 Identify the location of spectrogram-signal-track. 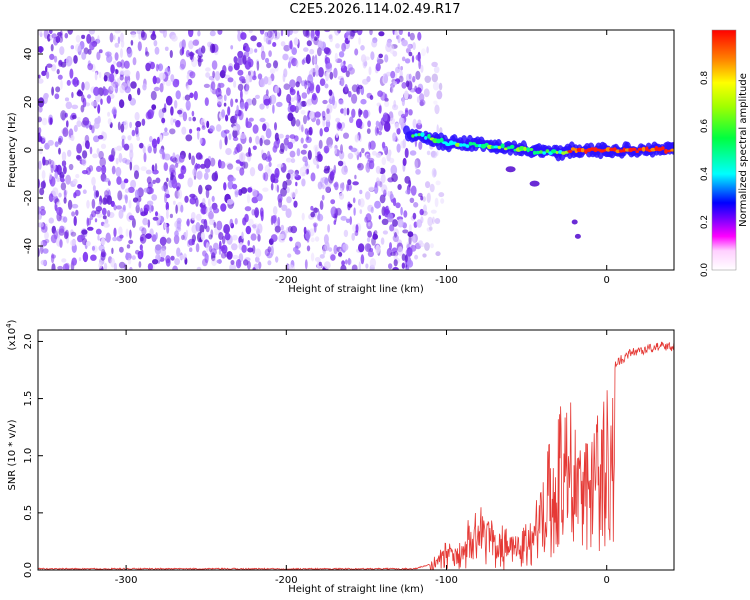
(538, 182).